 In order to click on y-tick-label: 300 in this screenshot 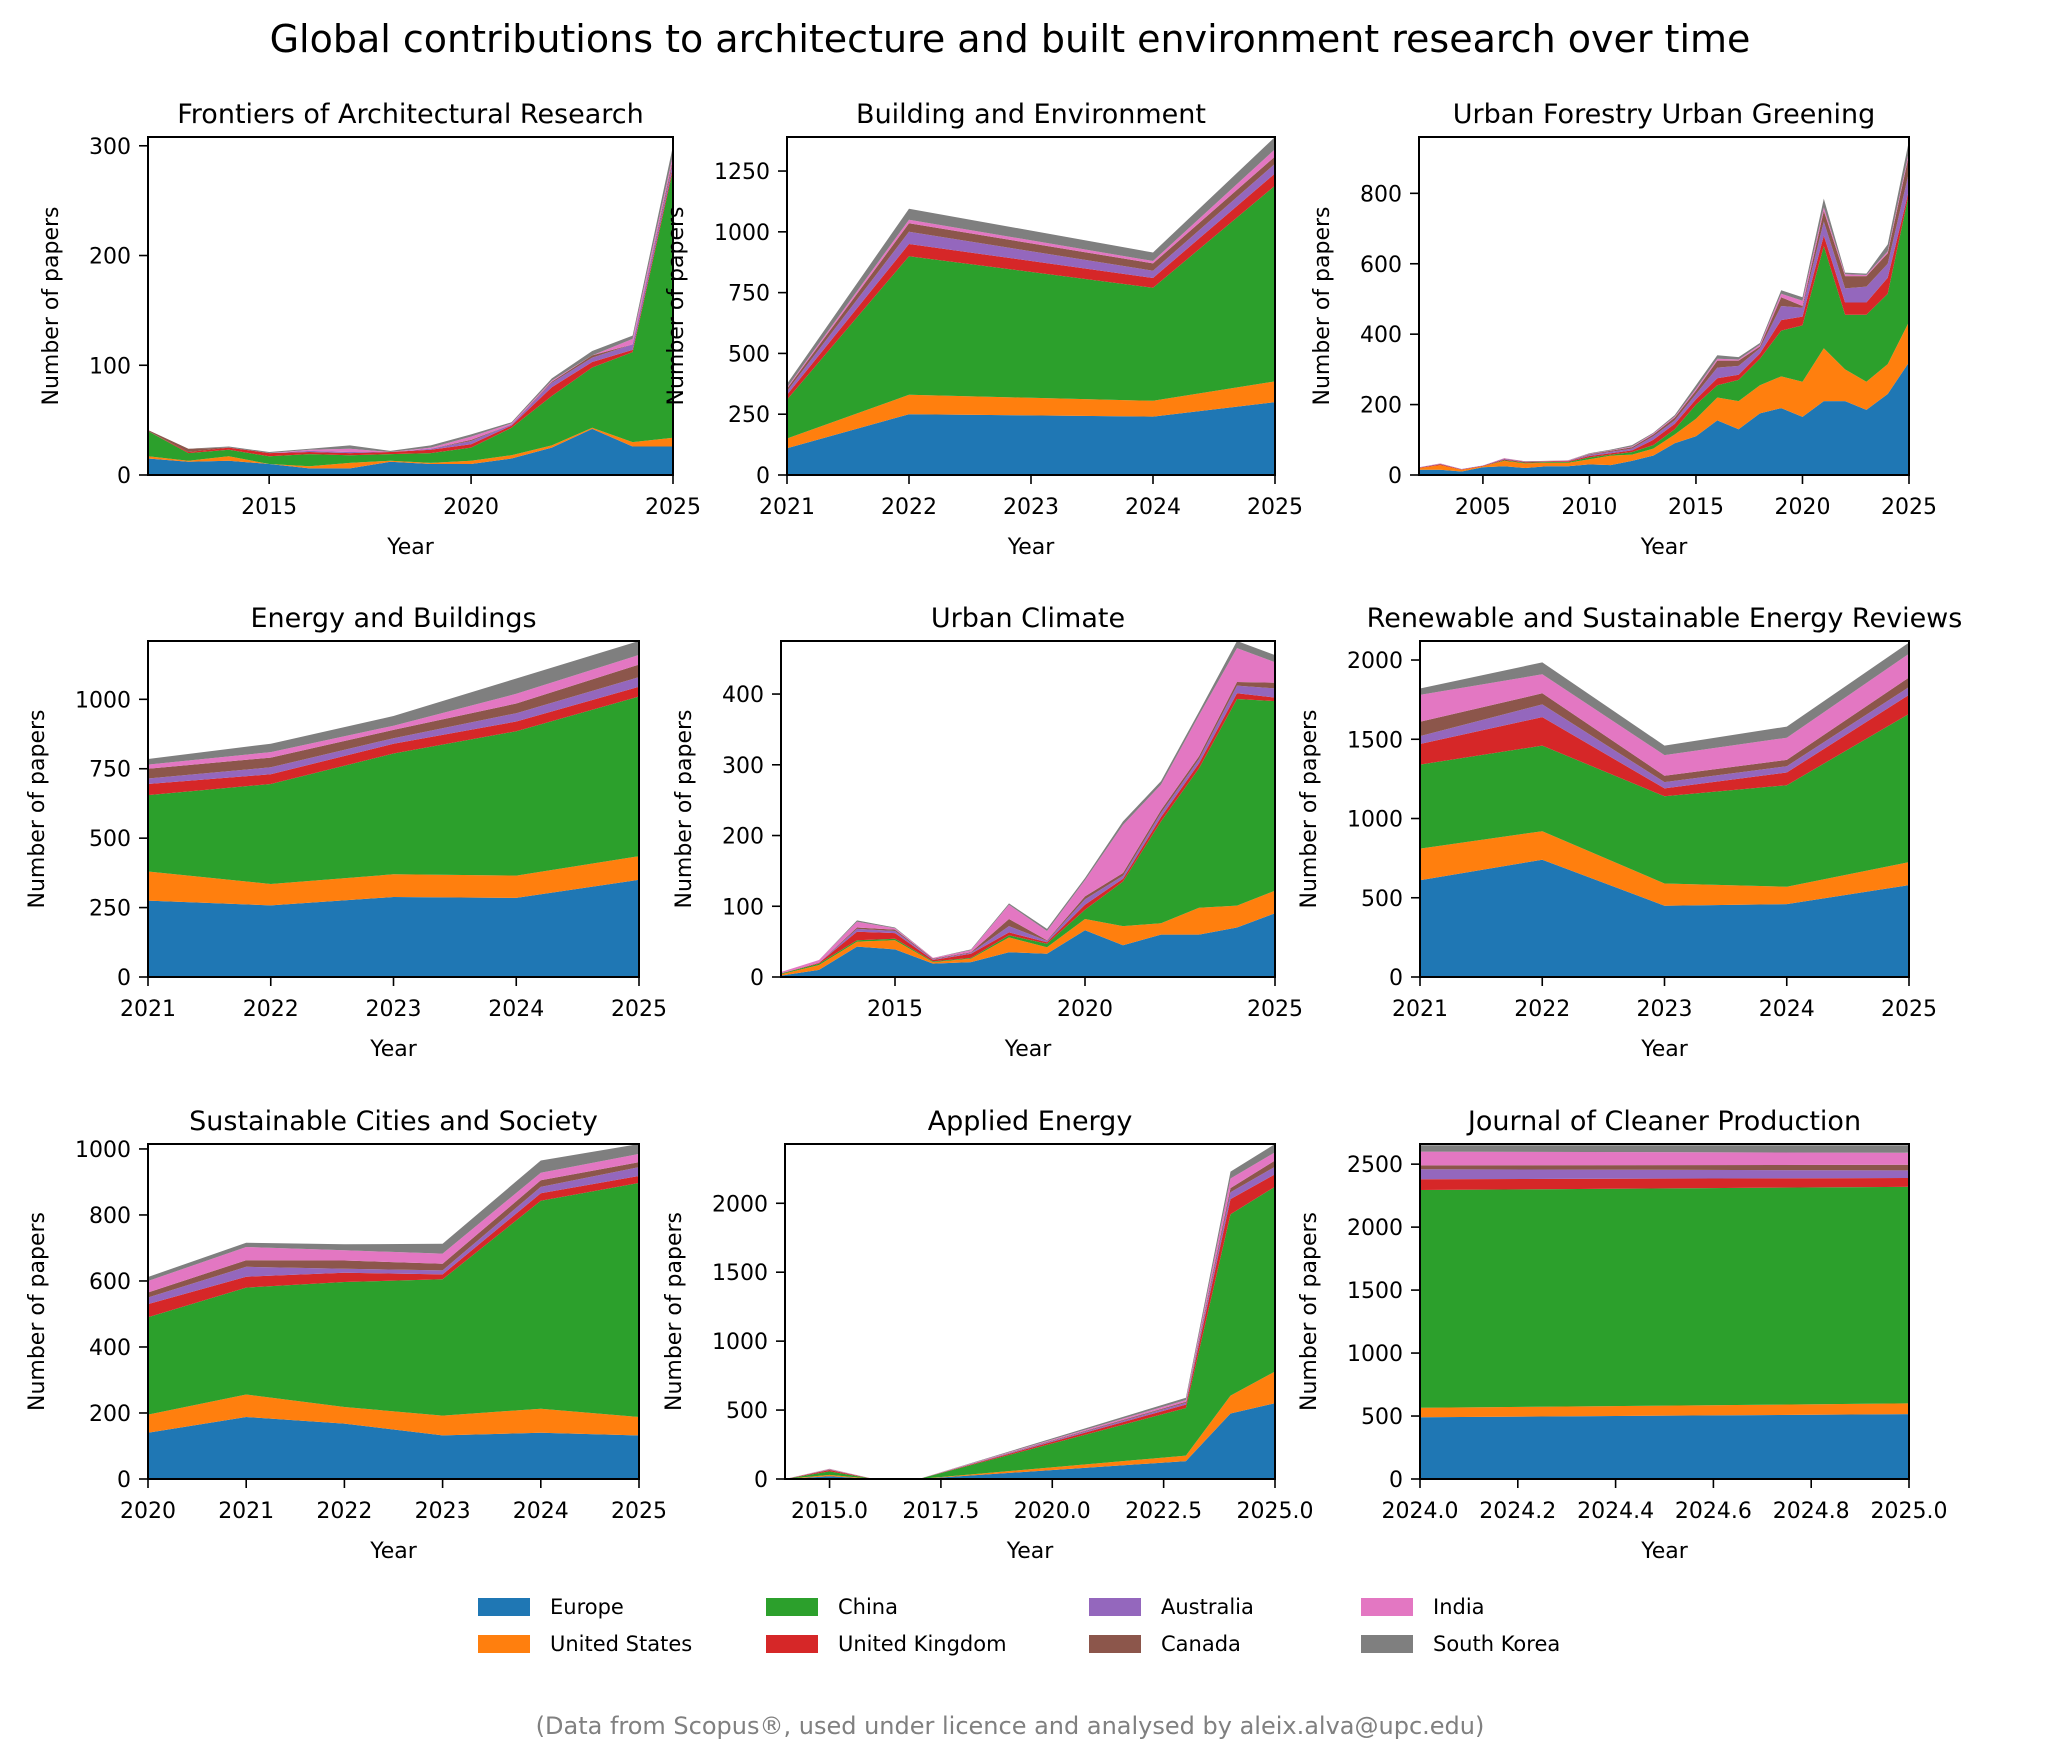, I will do `click(743, 766)`.